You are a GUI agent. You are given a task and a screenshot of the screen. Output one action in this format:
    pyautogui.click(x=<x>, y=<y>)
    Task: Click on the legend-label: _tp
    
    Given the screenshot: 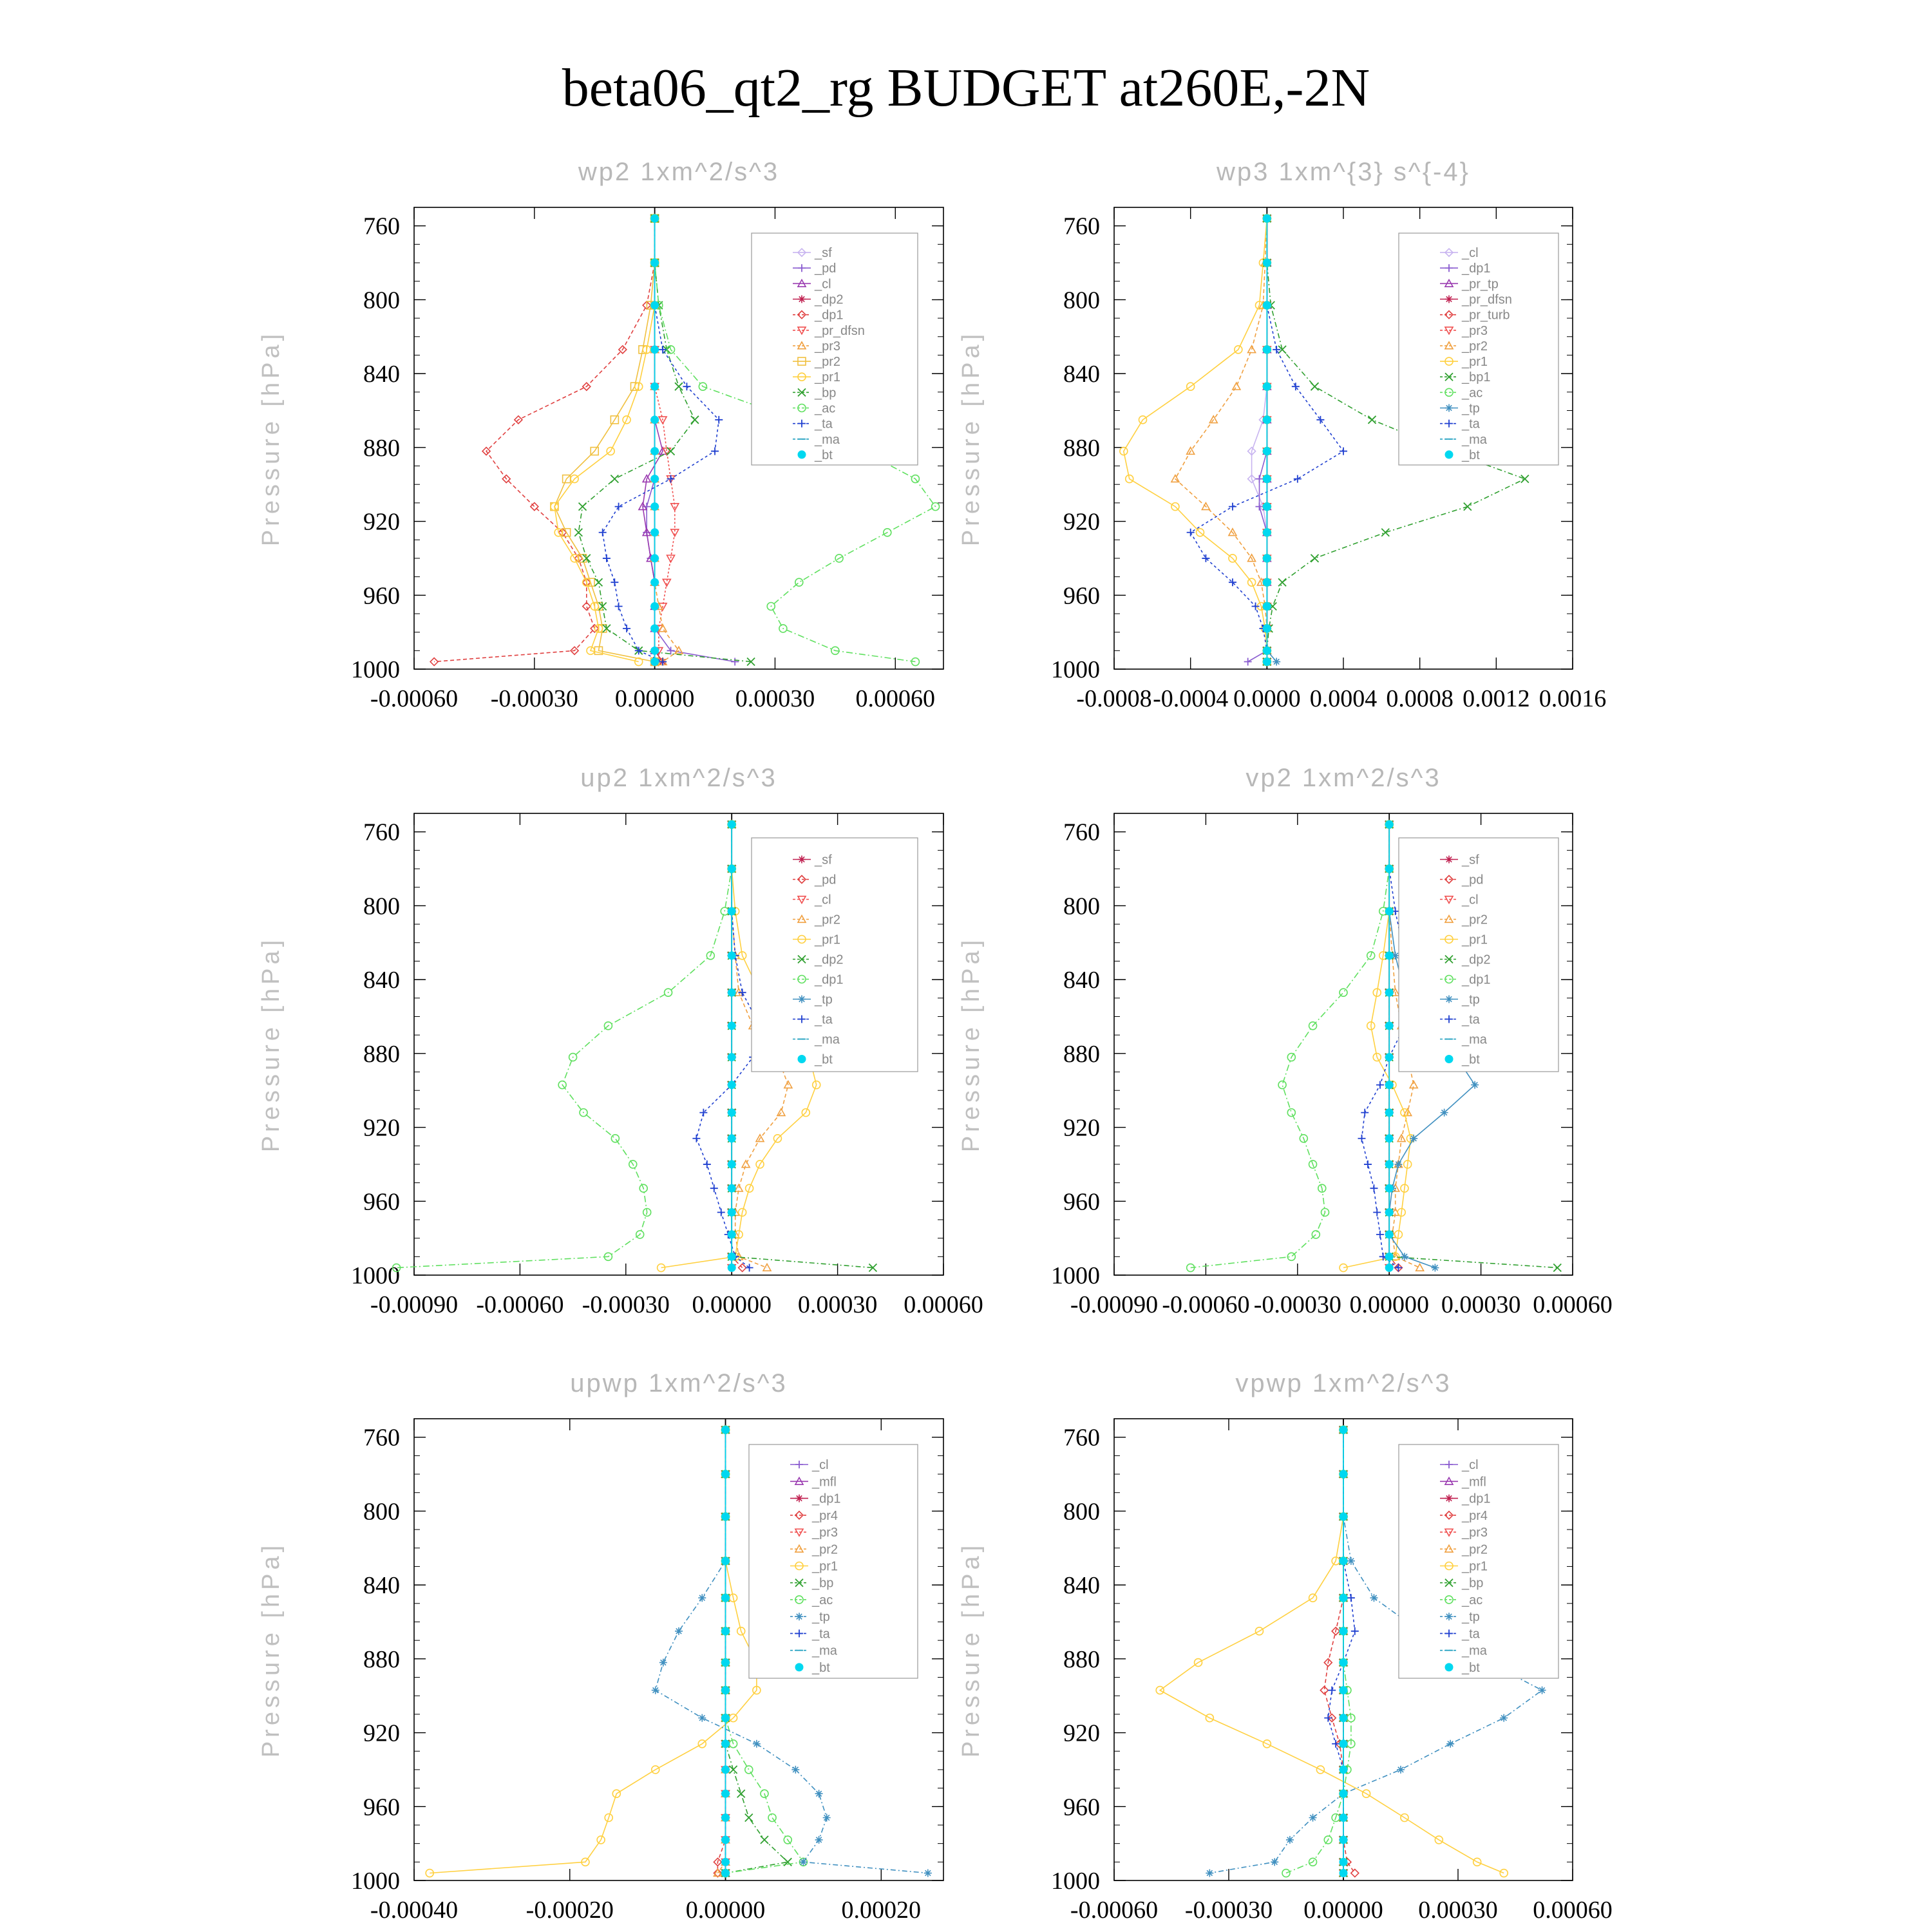 What is the action you would take?
    pyautogui.click(x=1471, y=1000)
    